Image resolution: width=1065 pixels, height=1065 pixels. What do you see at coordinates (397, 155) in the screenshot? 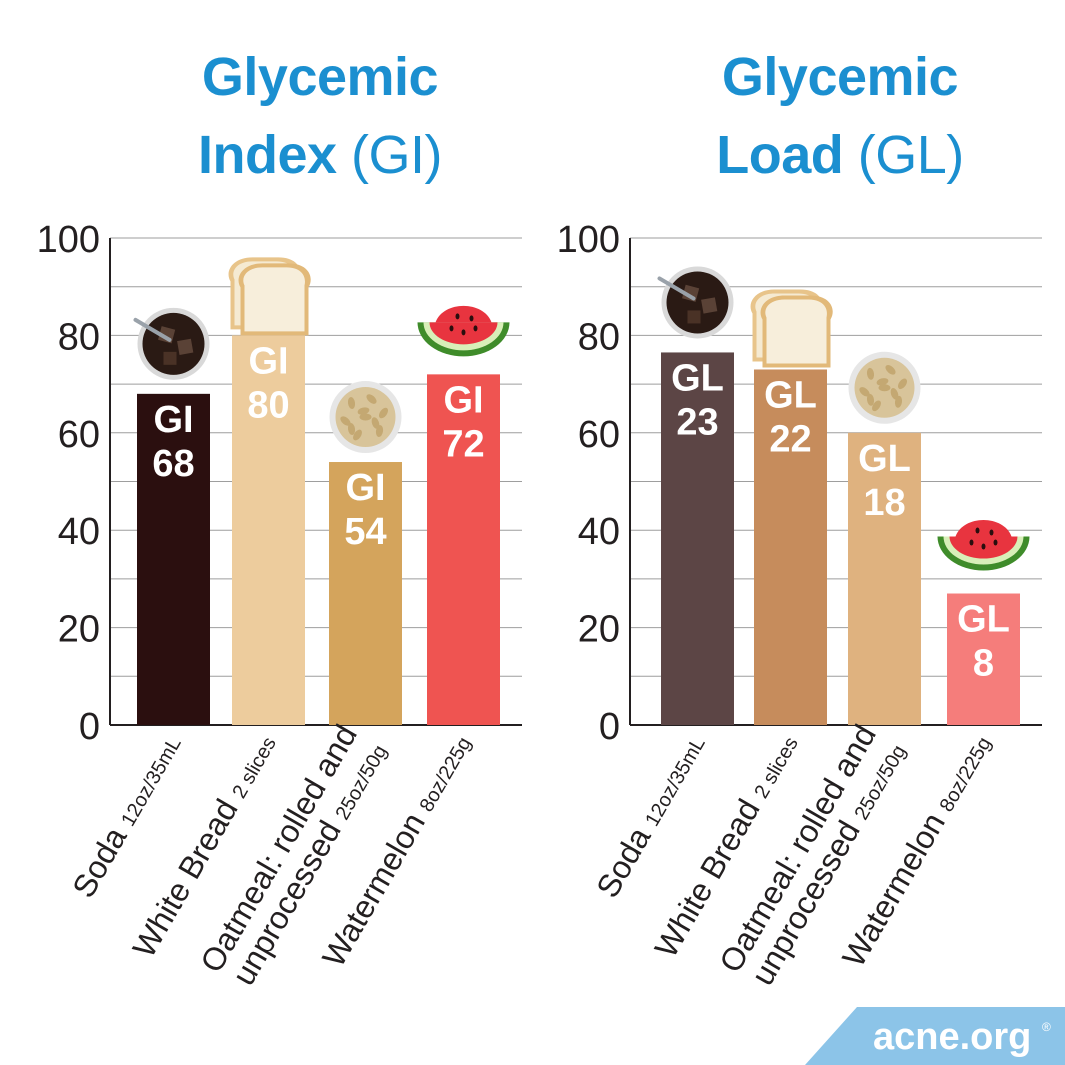
I see `title-abbrev: (GI)` at bounding box center [397, 155].